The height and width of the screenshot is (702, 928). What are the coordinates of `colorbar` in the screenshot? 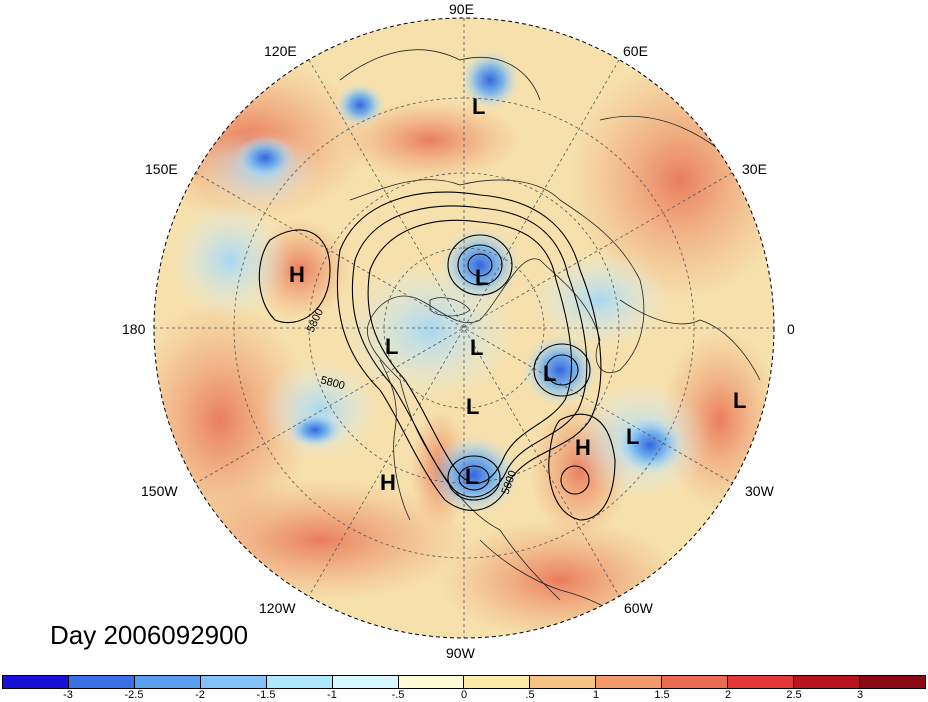 It's located at (464, 682).